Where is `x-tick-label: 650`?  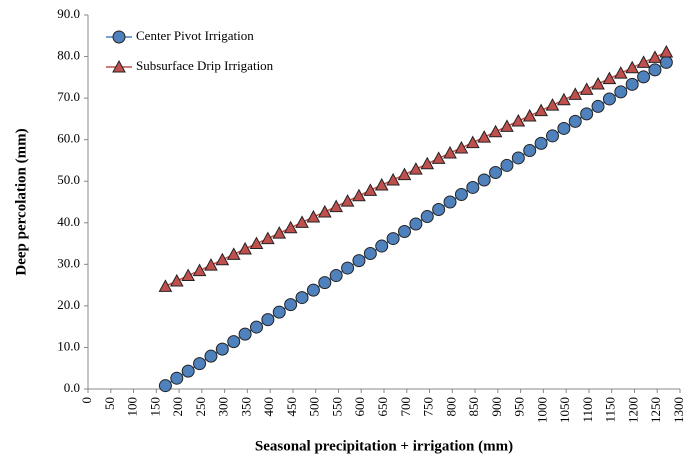
x-tick-label: 650 is located at coordinates (382, 407).